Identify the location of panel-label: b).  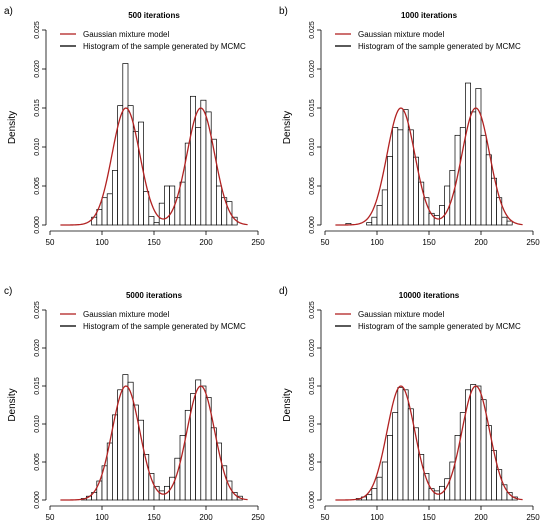
(283, 11).